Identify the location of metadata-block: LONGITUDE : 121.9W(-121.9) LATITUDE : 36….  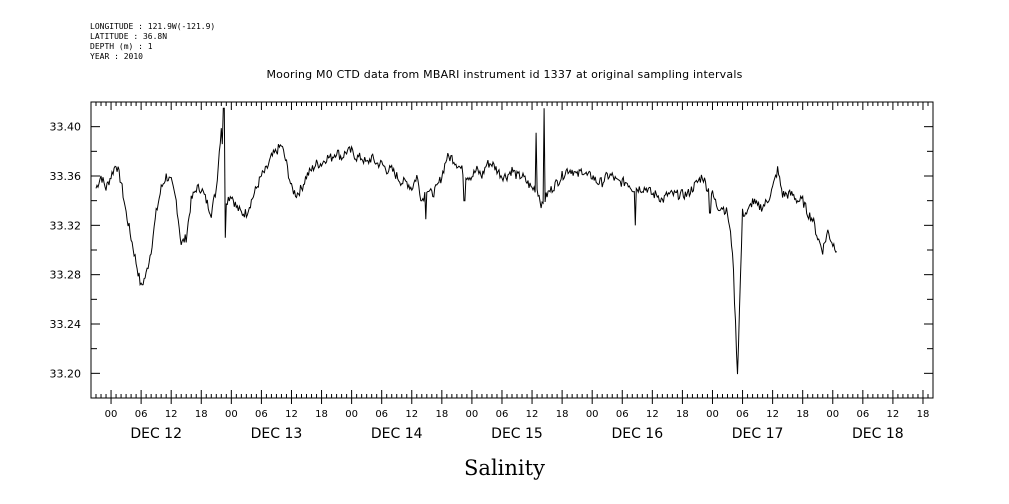
(152, 42).